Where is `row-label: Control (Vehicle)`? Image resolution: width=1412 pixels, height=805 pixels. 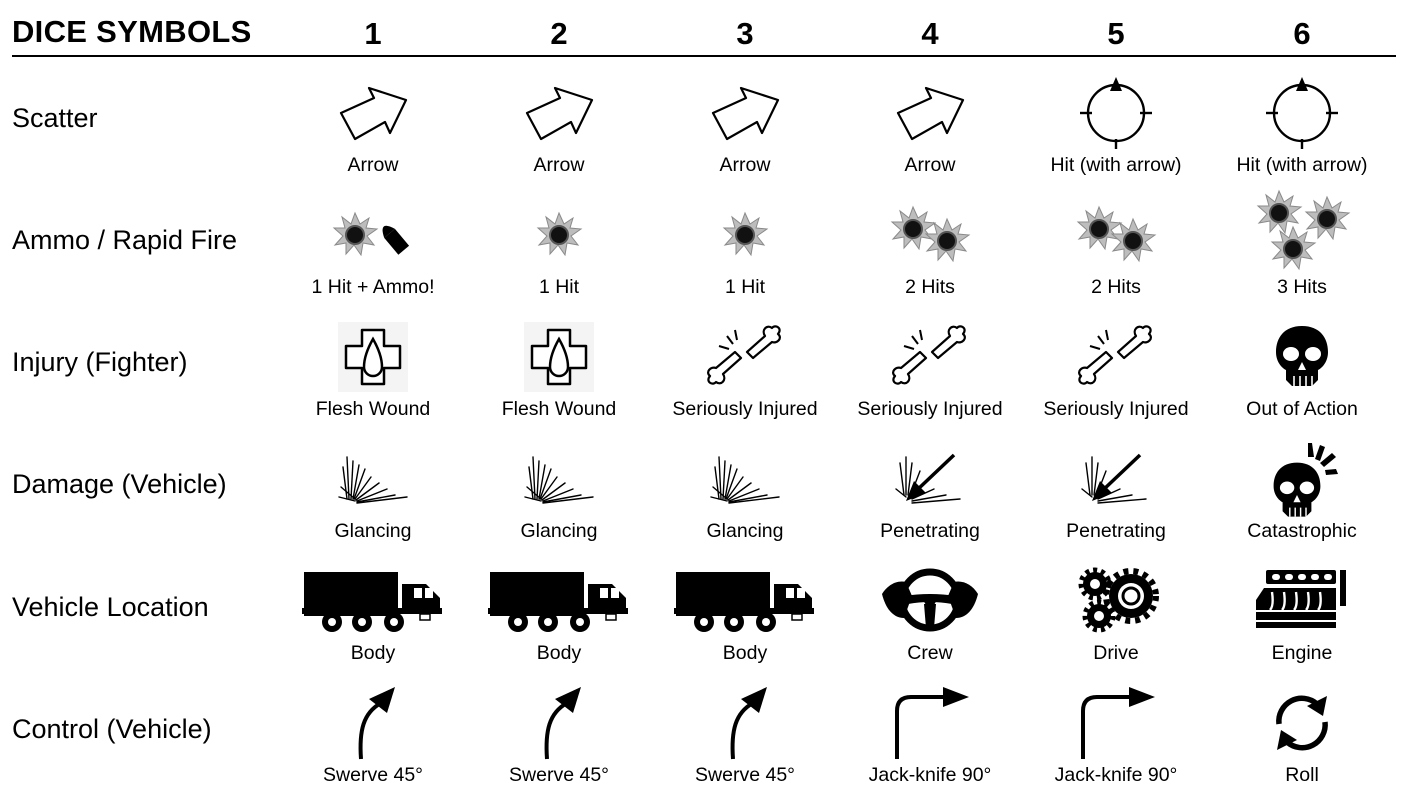
row-label: Control (Vehicle) is located at coordinates (112, 729).